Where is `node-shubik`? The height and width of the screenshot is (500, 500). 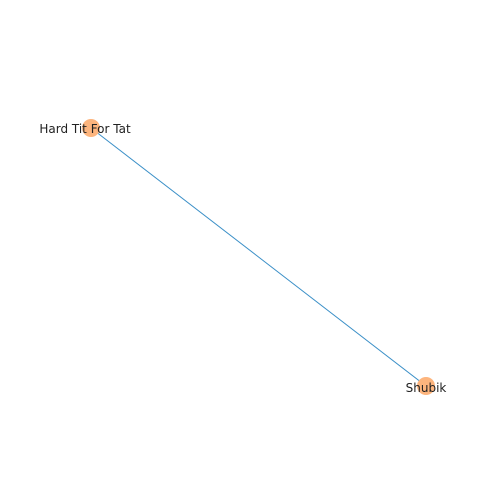
node-shubik is located at coordinates (426, 386).